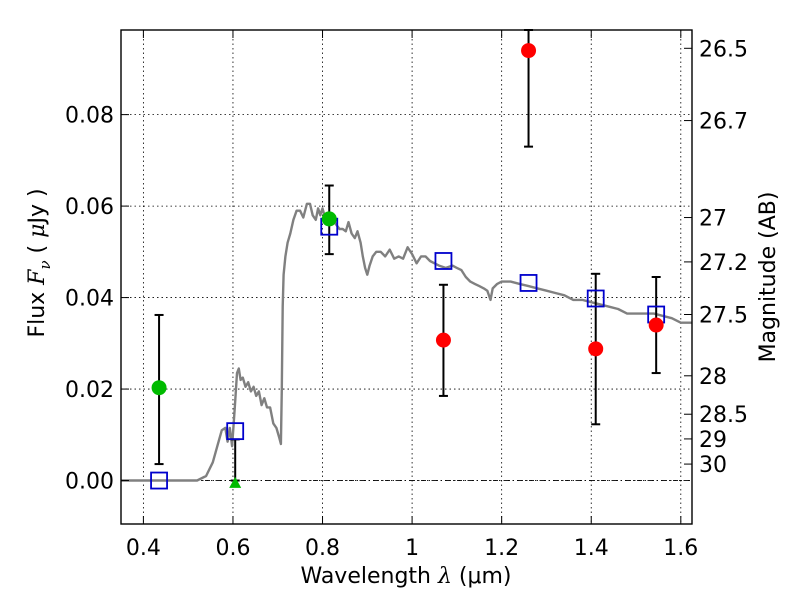 This screenshot has width=800, height=600. Describe the element at coordinates (143, 548) in the screenshot. I see `x-tick-label: 0.4` at that location.